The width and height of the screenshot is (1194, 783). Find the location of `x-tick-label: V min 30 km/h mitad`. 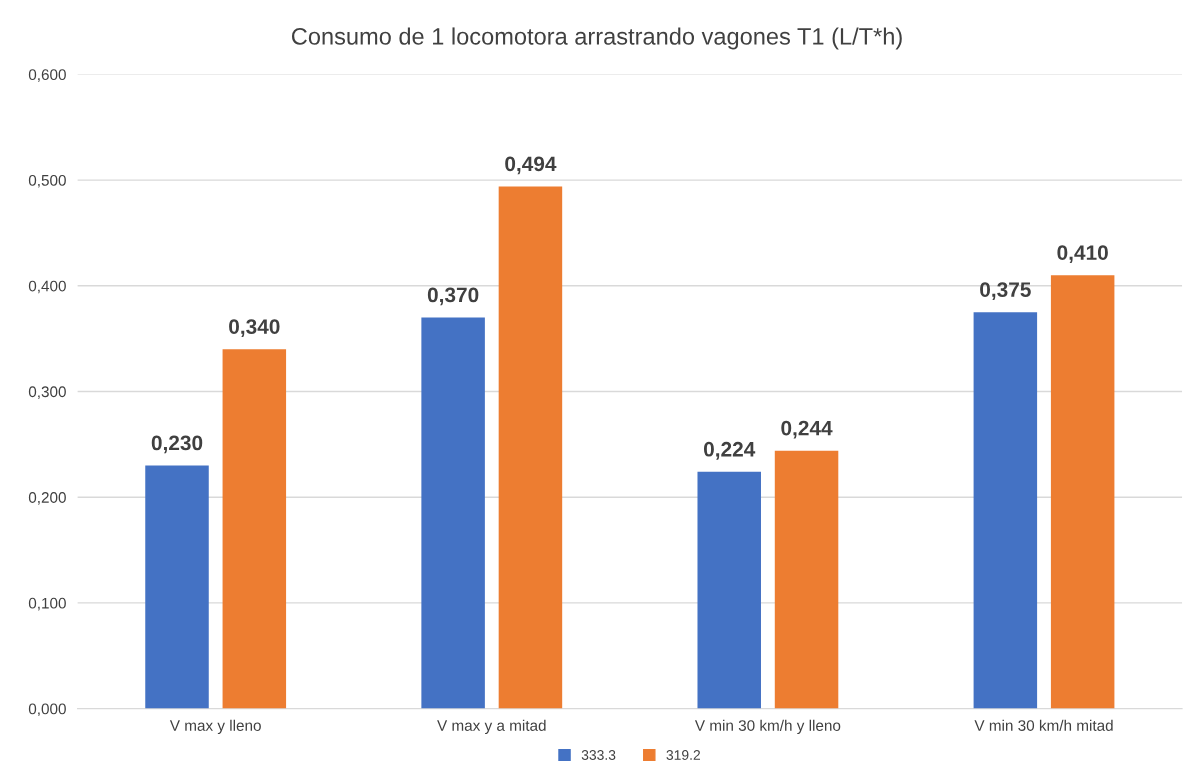

x-tick-label: V min 30 km/h mitad is located at coordinates (1043, 725).